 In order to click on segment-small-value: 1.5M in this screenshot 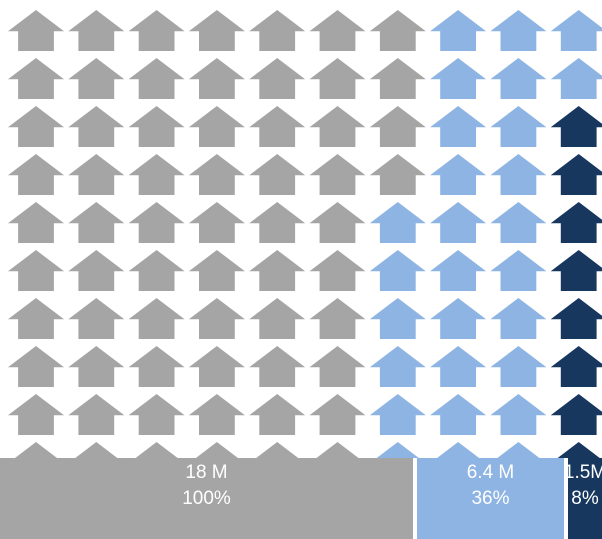, I will do `click(585, 472)`.